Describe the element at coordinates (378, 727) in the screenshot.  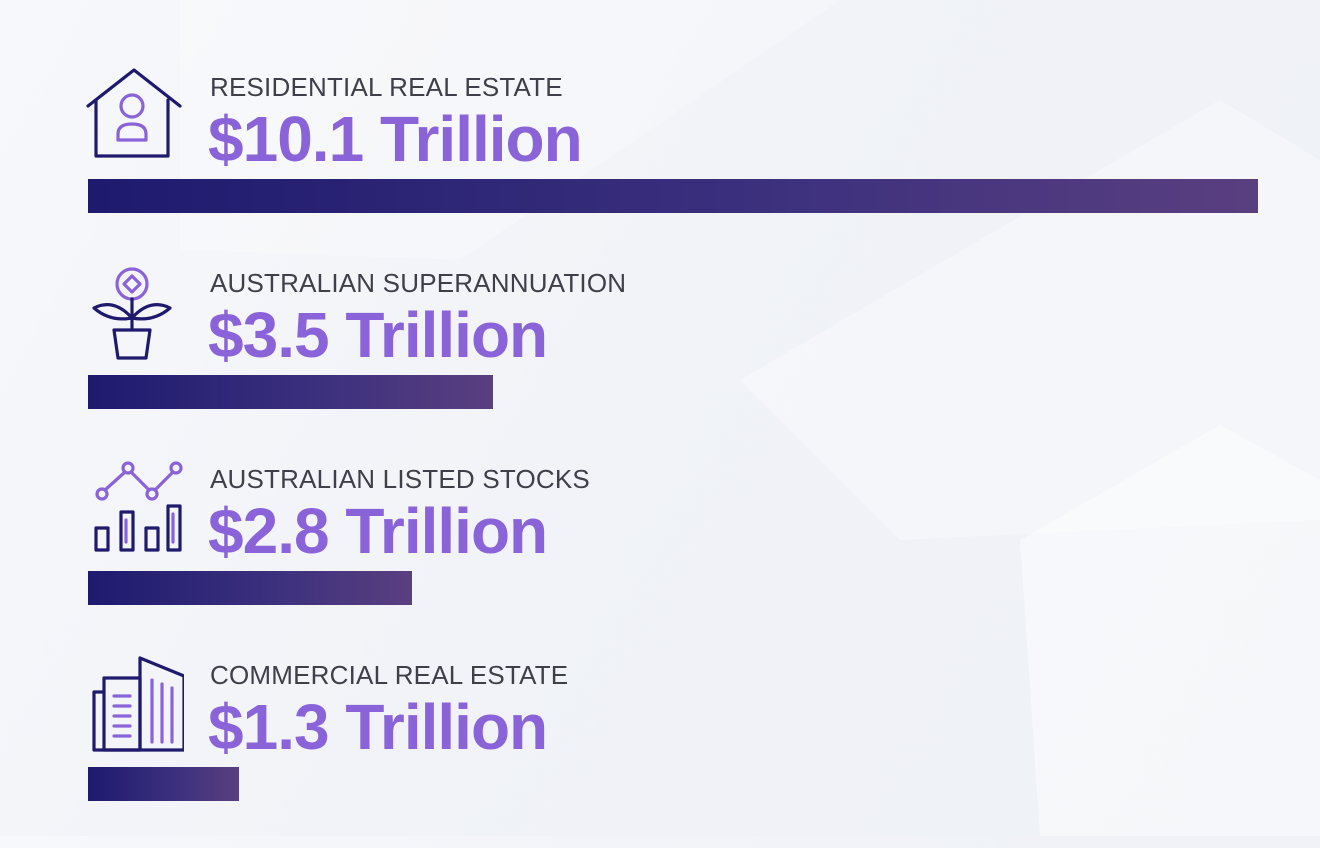
I see `value-label: $1.3 Trillion` at that location.